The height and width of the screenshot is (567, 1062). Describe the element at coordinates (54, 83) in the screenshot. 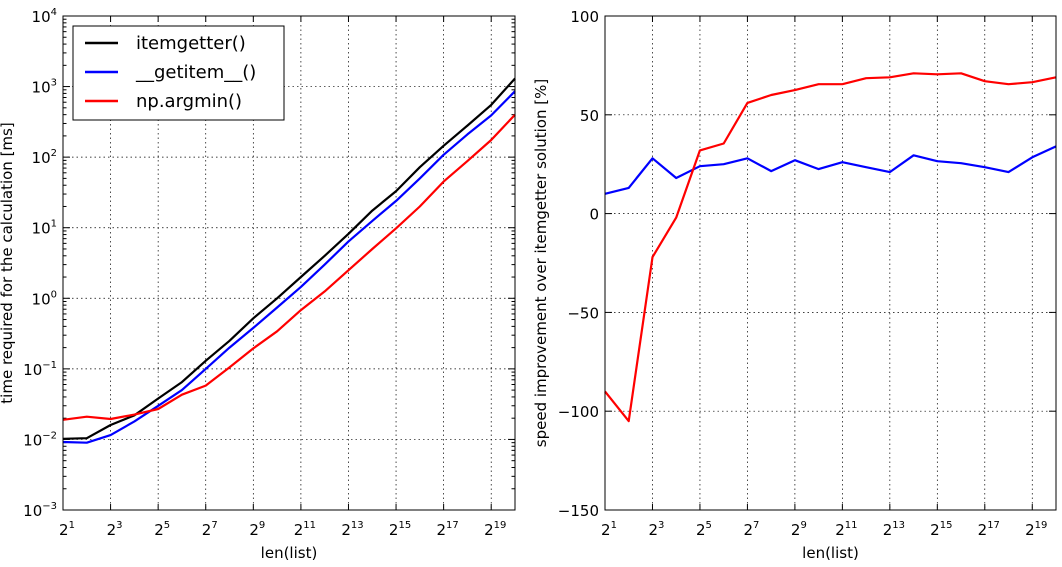

I see `y-tick-label-exponent: 3` at that location.